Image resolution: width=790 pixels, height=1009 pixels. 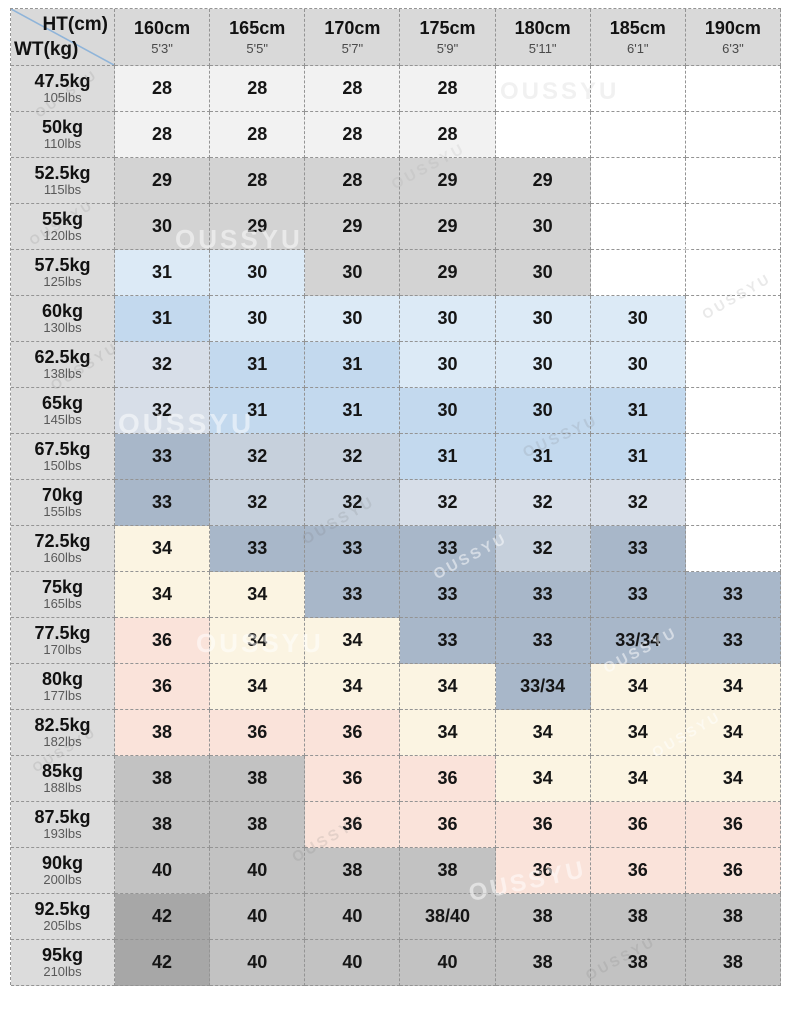 I want to click on row-weight-kg: 87.5kg, so click(x=62, y=816).